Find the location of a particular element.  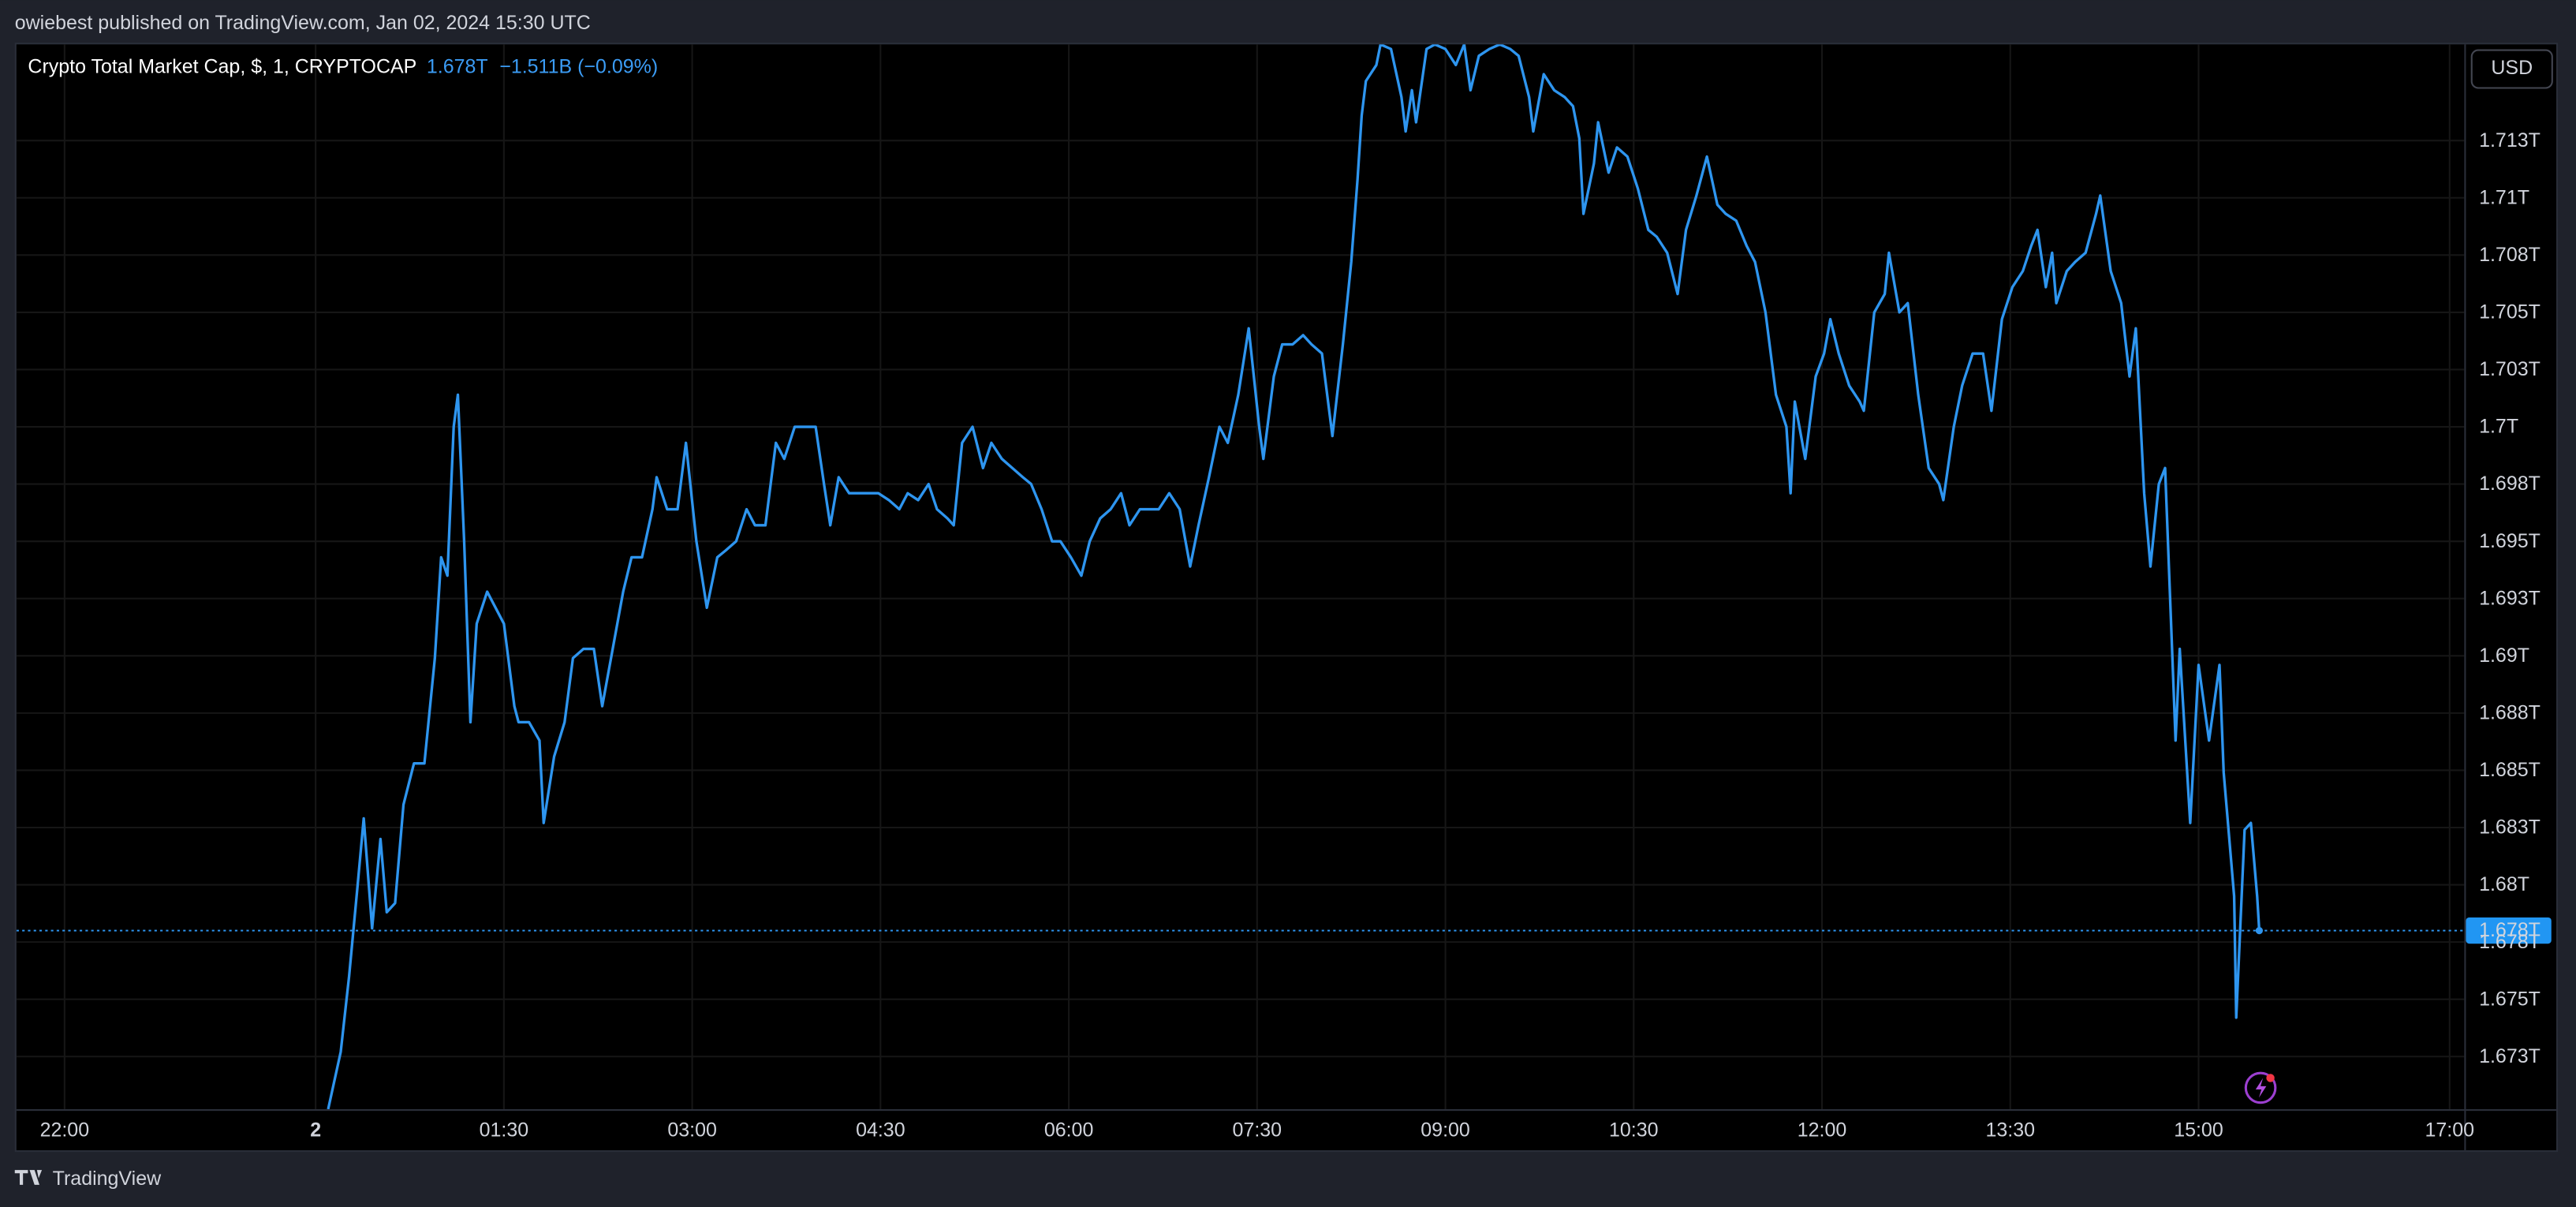

legend-price: 1.678T is located at coordinates (457, 66).